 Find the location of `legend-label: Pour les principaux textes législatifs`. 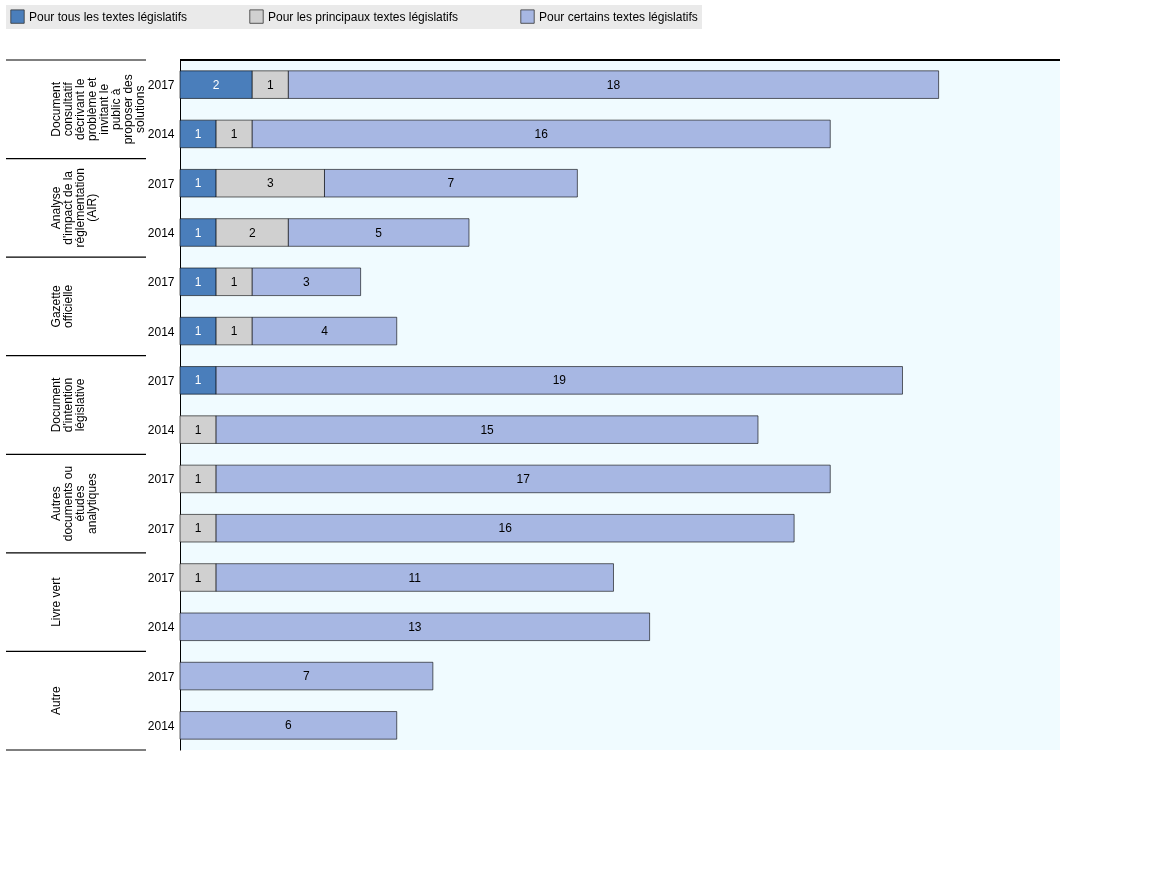

legend-label: Pour les principaux textes législatifs is located at coordinates (363, 16).